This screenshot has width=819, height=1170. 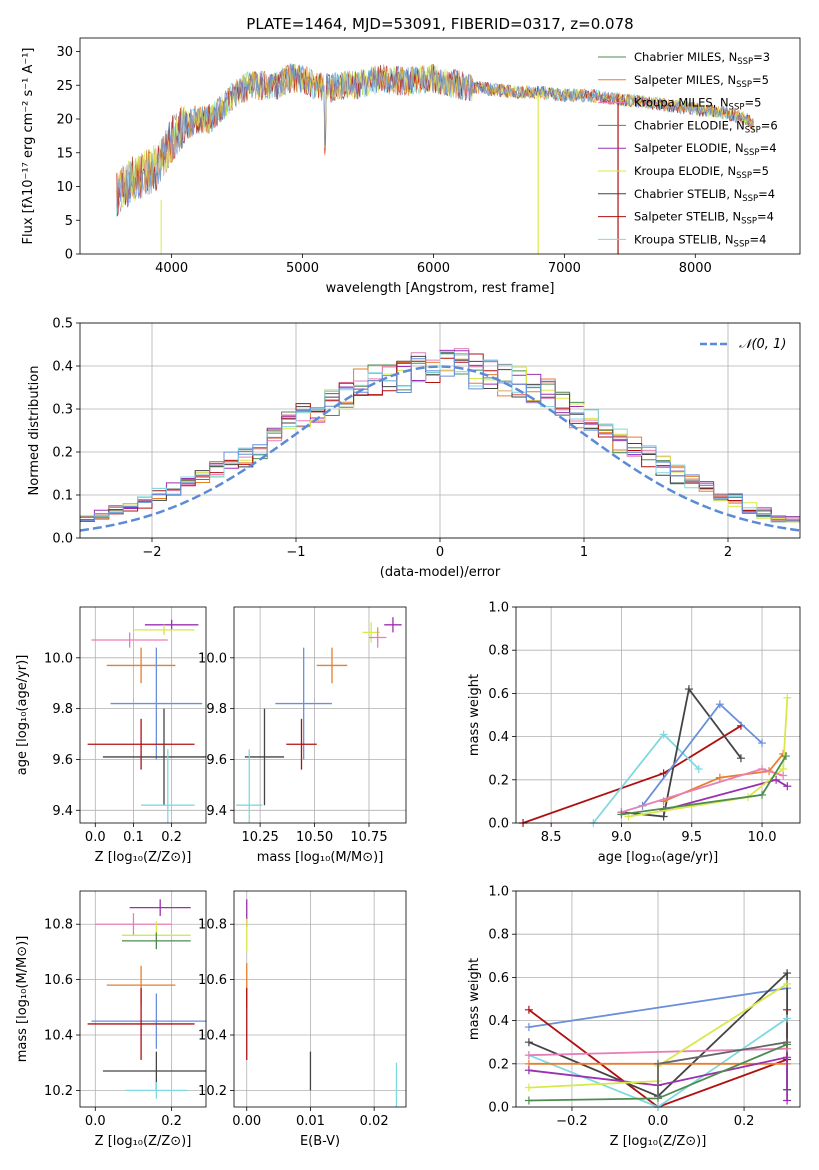 I want to click on y-axis-label: mass [log₁₀(M/M⊙)], so click(x=22, y=999).